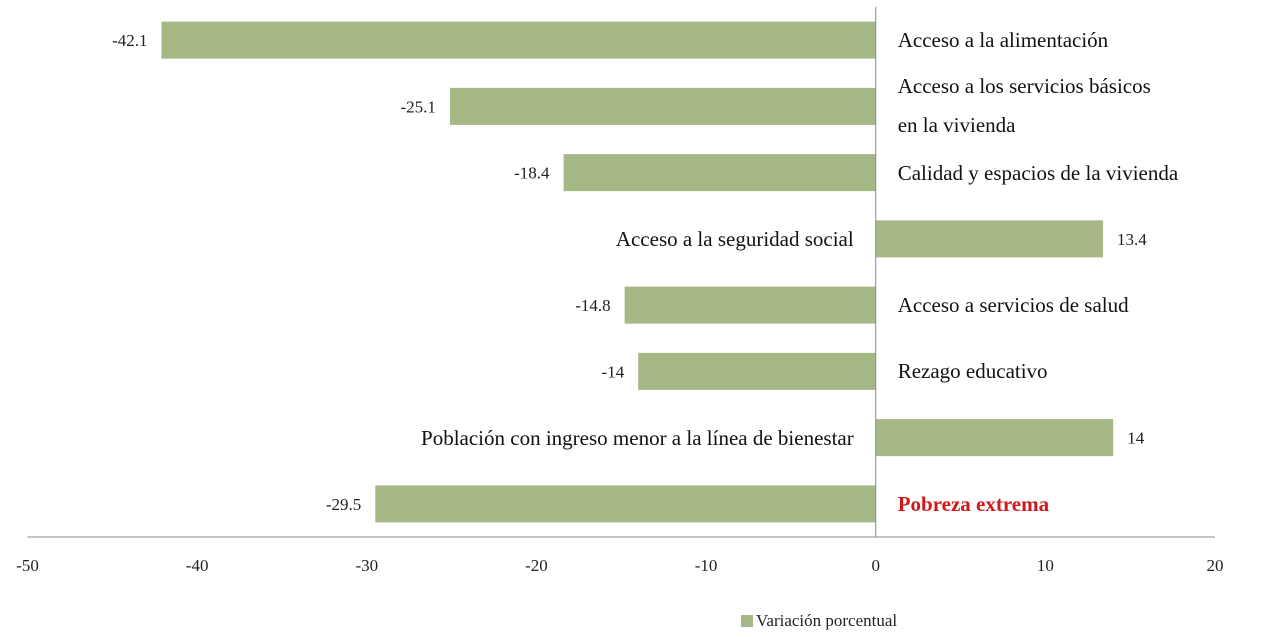  What do you see at coordinates (734, 238) in the screenshot?
I see `category-label: Acceso a la seguridad social` at bounding box center [734, 238].